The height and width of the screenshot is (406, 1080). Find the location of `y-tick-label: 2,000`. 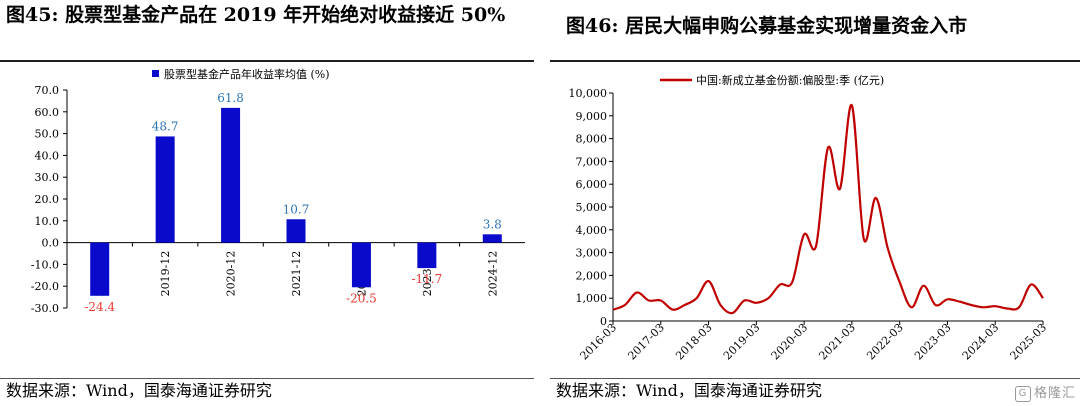

y-tick-label: 2,000 is located at coordinates (592, 275).